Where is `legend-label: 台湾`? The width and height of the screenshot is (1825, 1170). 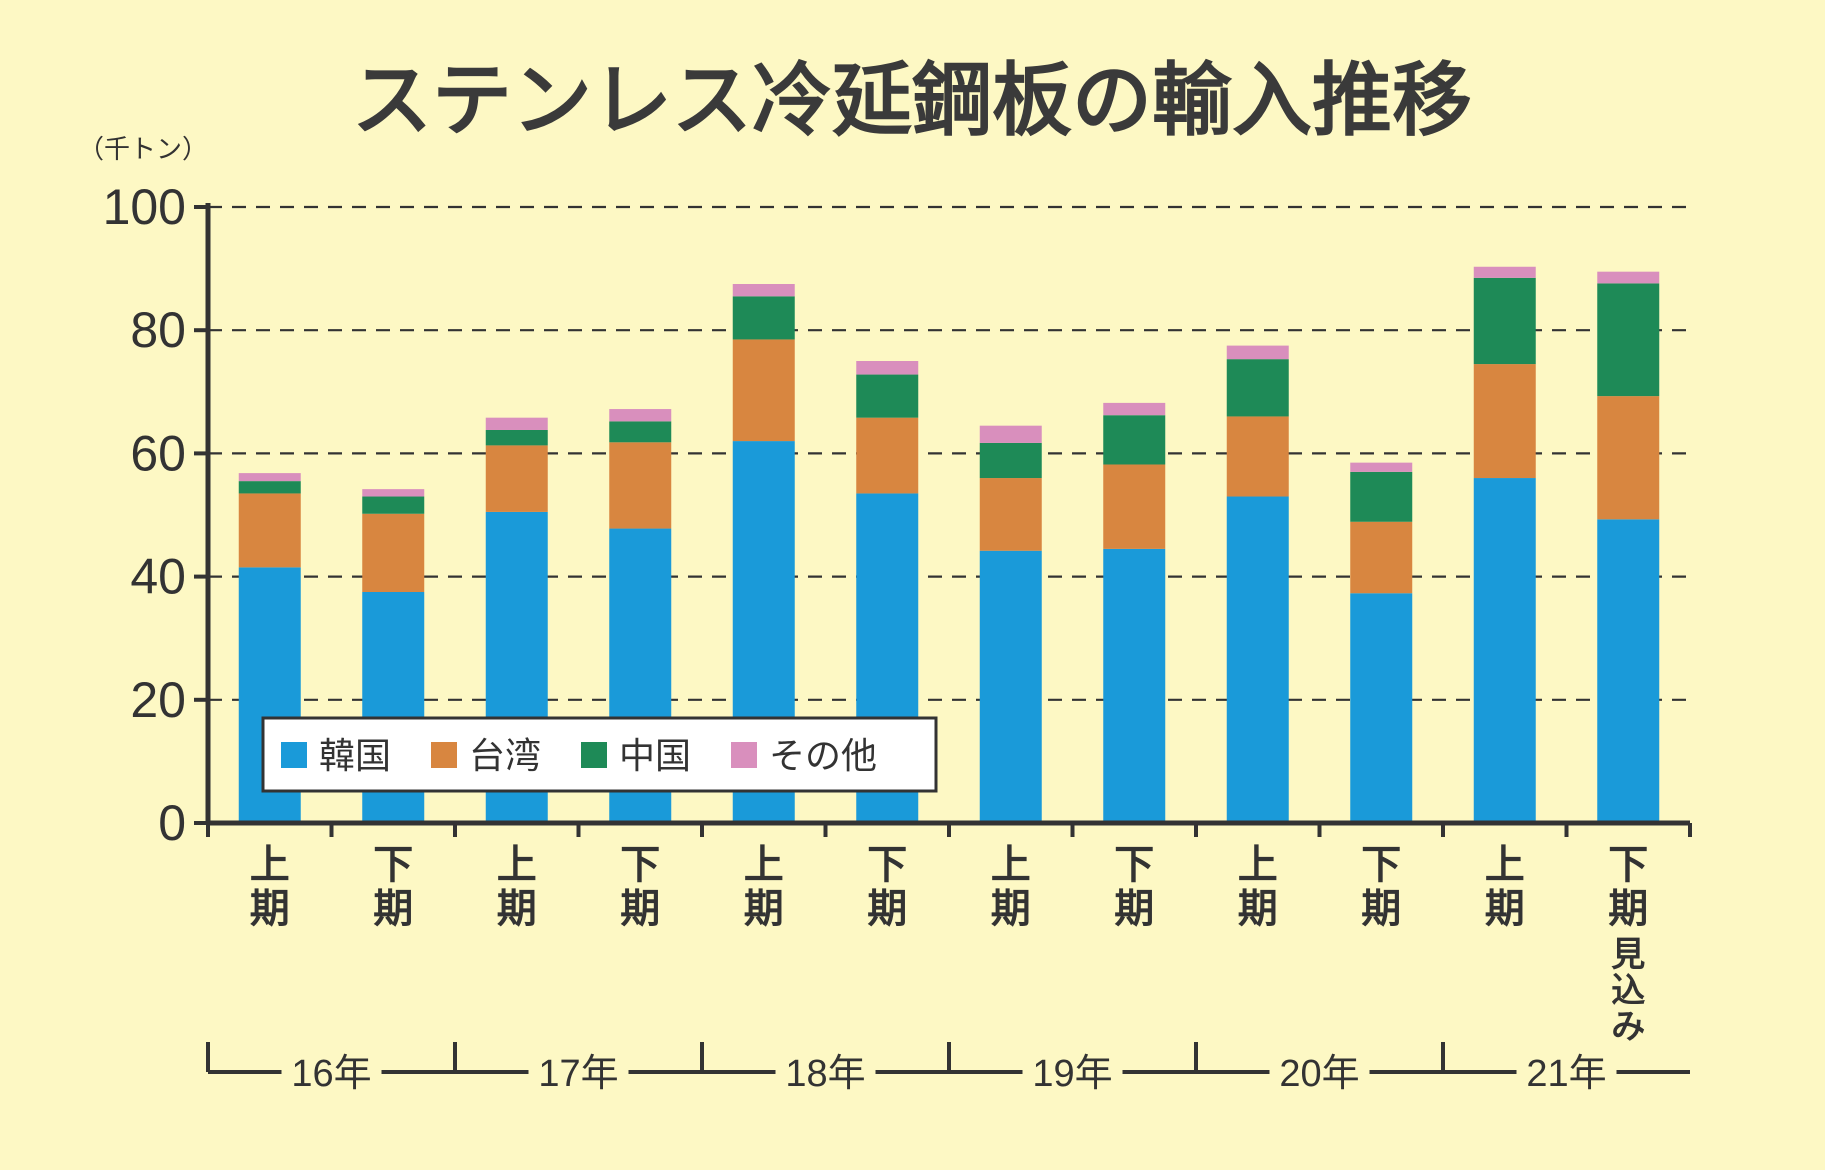
legend-label: 台湾 is located at coordinates (505, 756).